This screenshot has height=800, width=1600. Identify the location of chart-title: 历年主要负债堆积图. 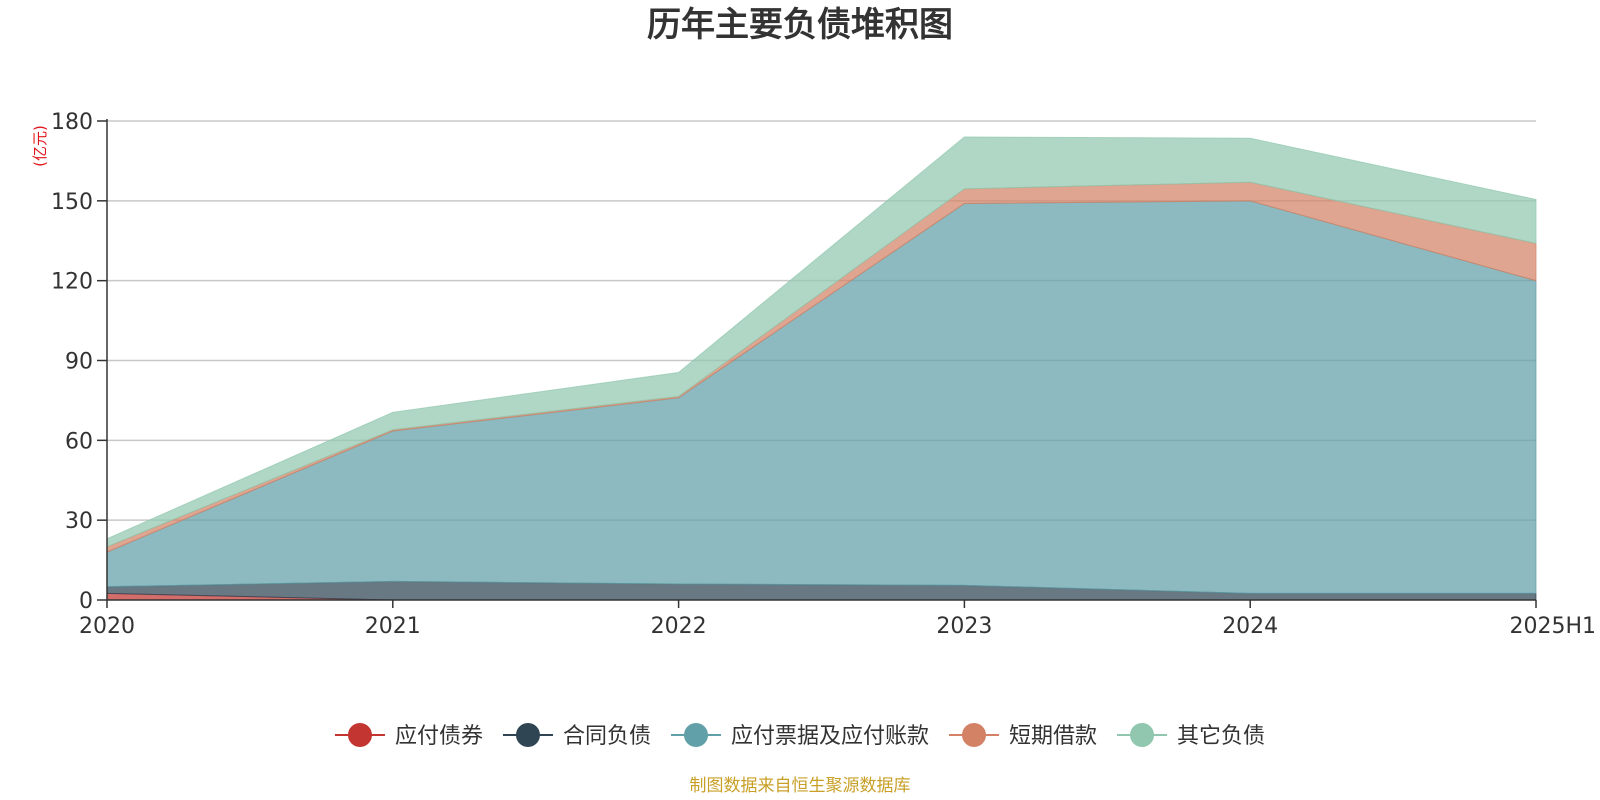
(800, 25).